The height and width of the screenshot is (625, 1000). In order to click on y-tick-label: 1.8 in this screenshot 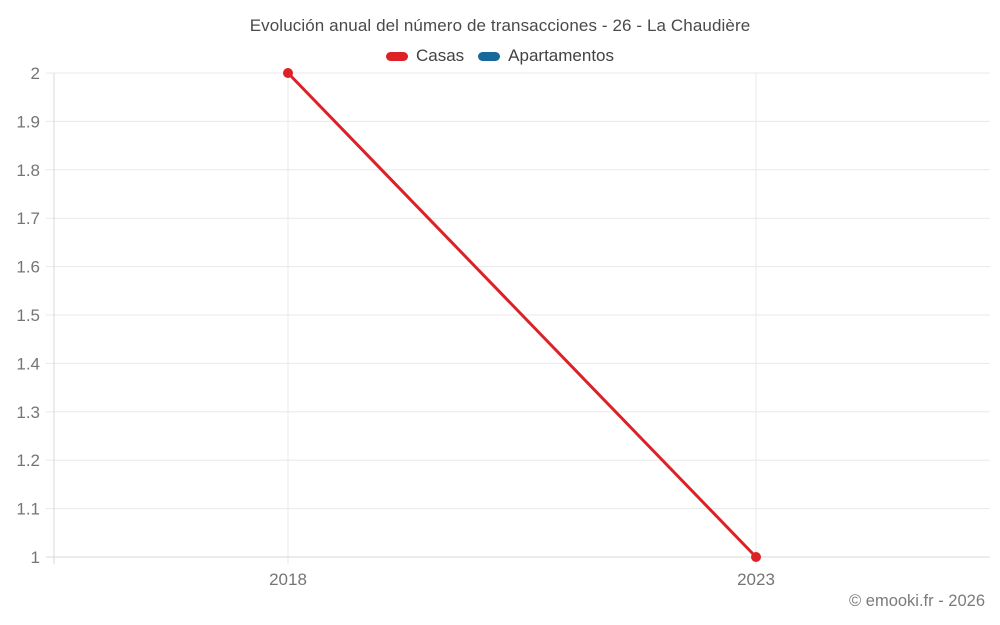, I will do `click(28, 170)`.